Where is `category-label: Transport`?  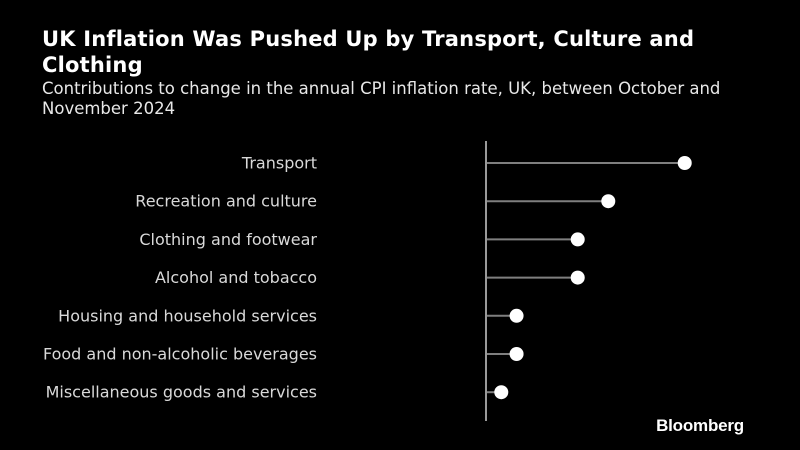 category-label: Transport is located at coordinates (279, 163).